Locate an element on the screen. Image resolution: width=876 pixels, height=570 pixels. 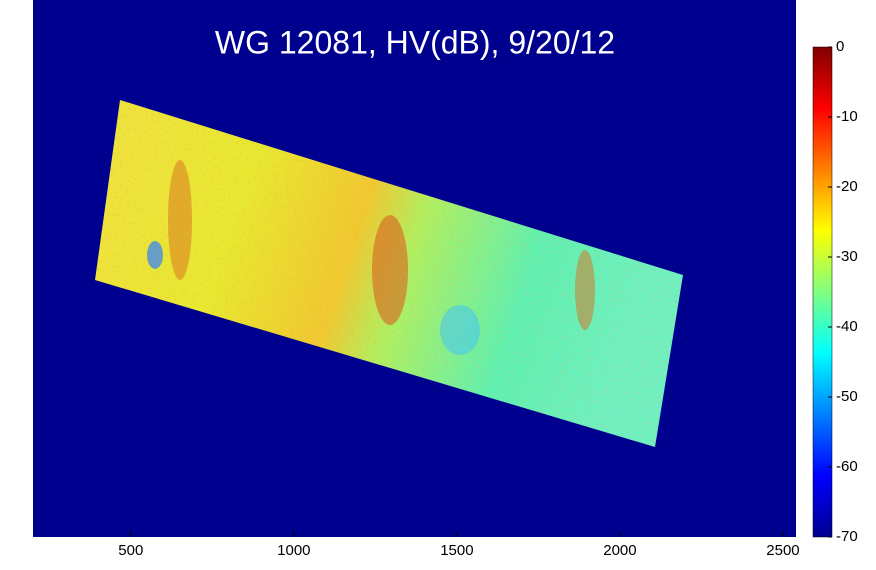
colorbar-tick-label: -50 is located at coordinates (847, 396).